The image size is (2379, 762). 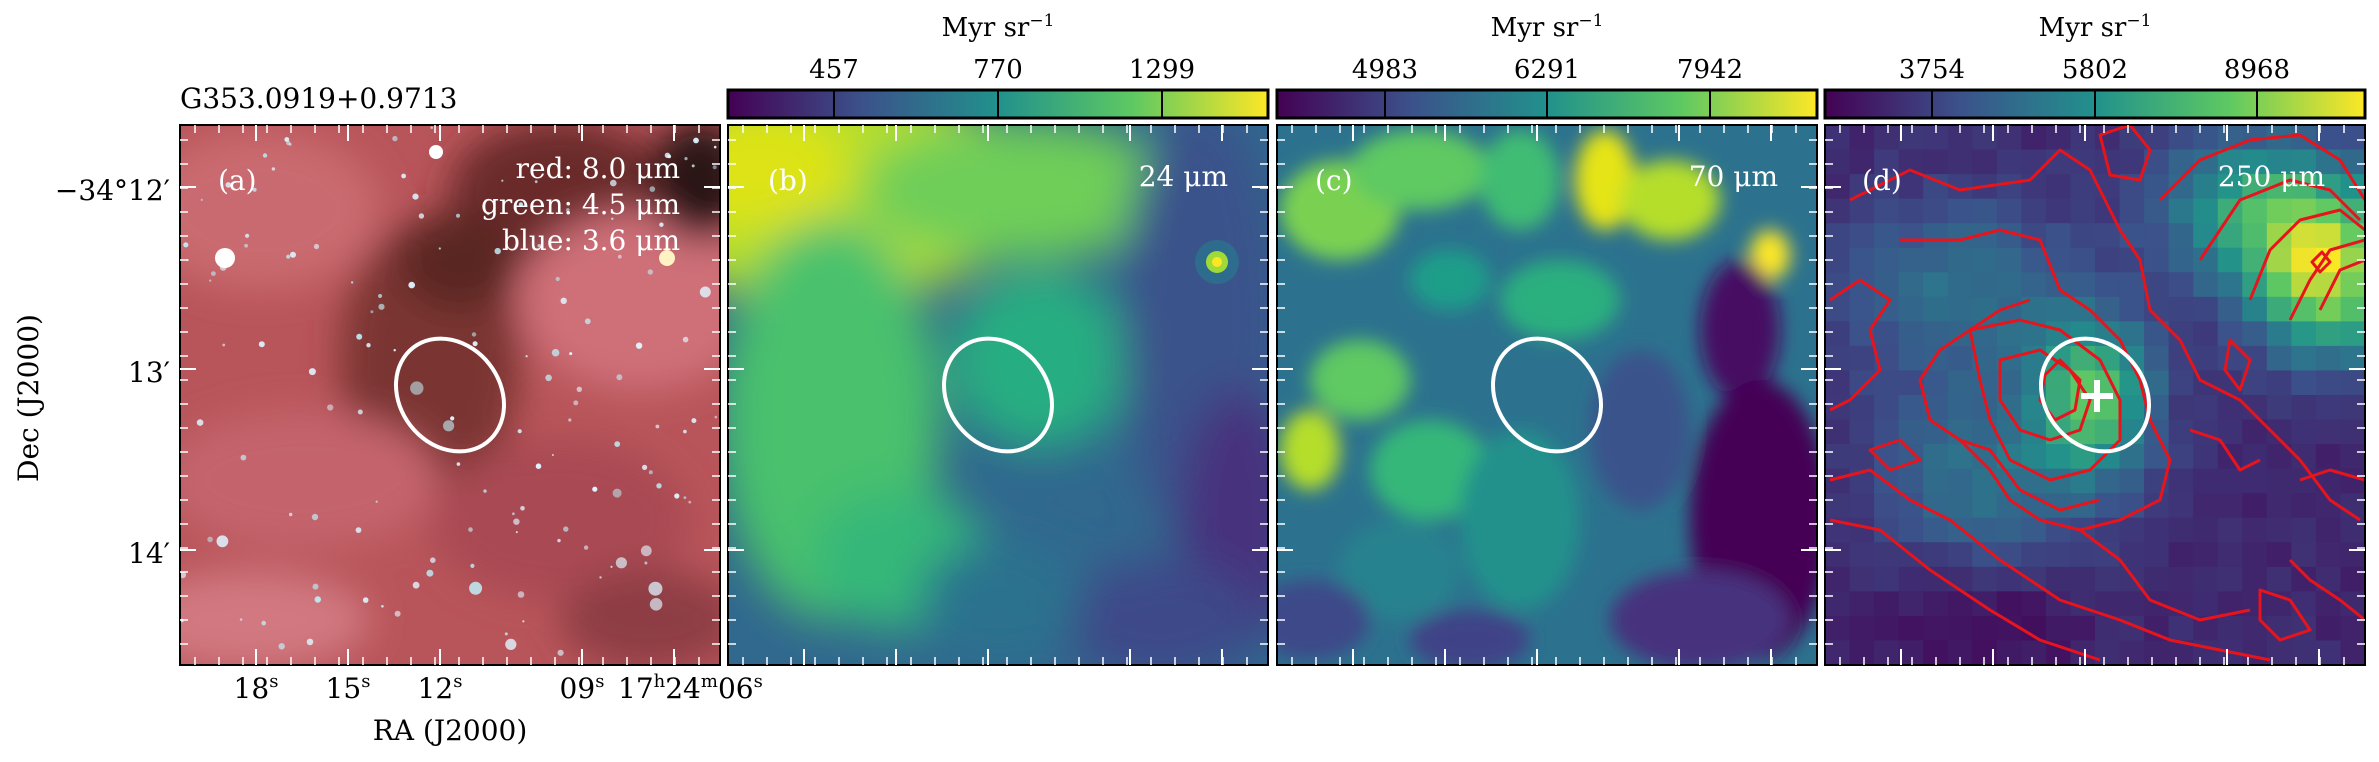 I want to click on panel-d-letter: (d), so click(x=1882, y=180).